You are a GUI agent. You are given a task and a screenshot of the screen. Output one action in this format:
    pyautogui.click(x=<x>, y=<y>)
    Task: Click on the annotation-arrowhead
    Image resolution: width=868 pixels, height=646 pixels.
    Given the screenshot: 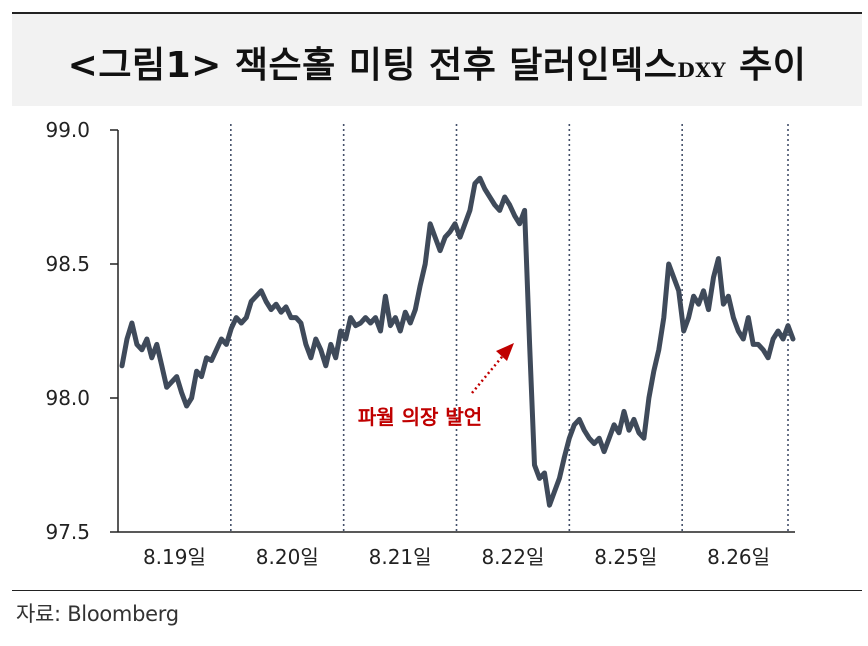 What is the action you would take?
    pyautogui.click(x=505, y=352)
    